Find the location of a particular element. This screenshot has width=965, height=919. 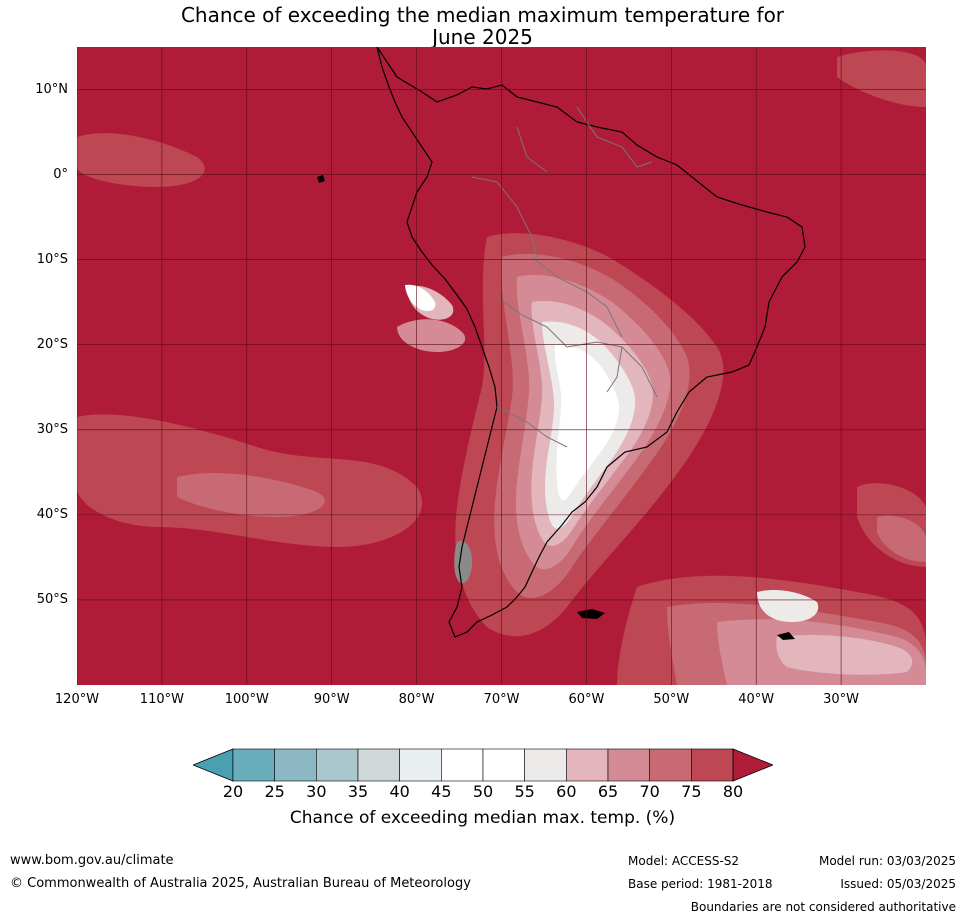

lat-label: 10°N is located at coordinates (51, 89).